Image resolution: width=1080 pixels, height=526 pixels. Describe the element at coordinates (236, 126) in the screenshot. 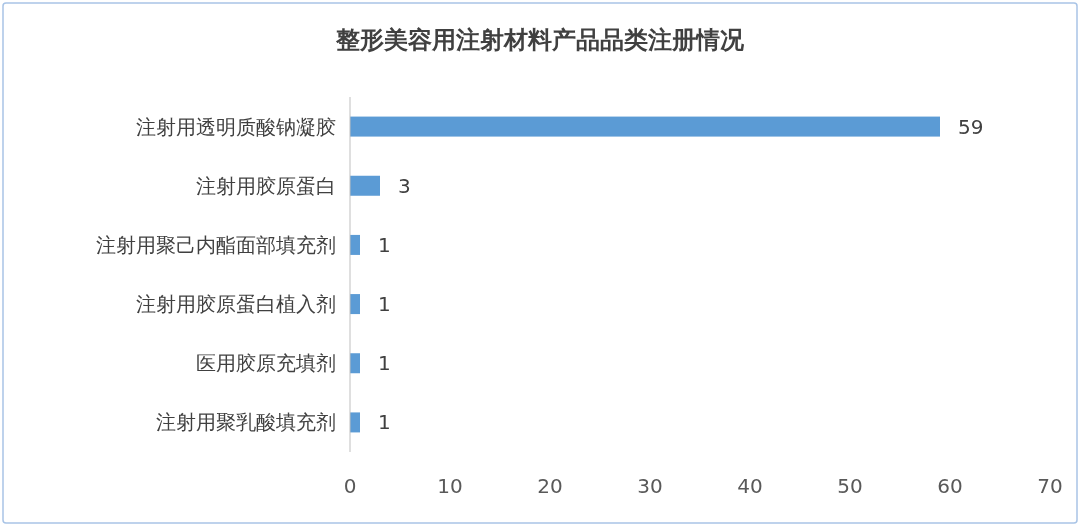

I see `y-tick-label: 注射用透明质酸钠凝胶` at that location.